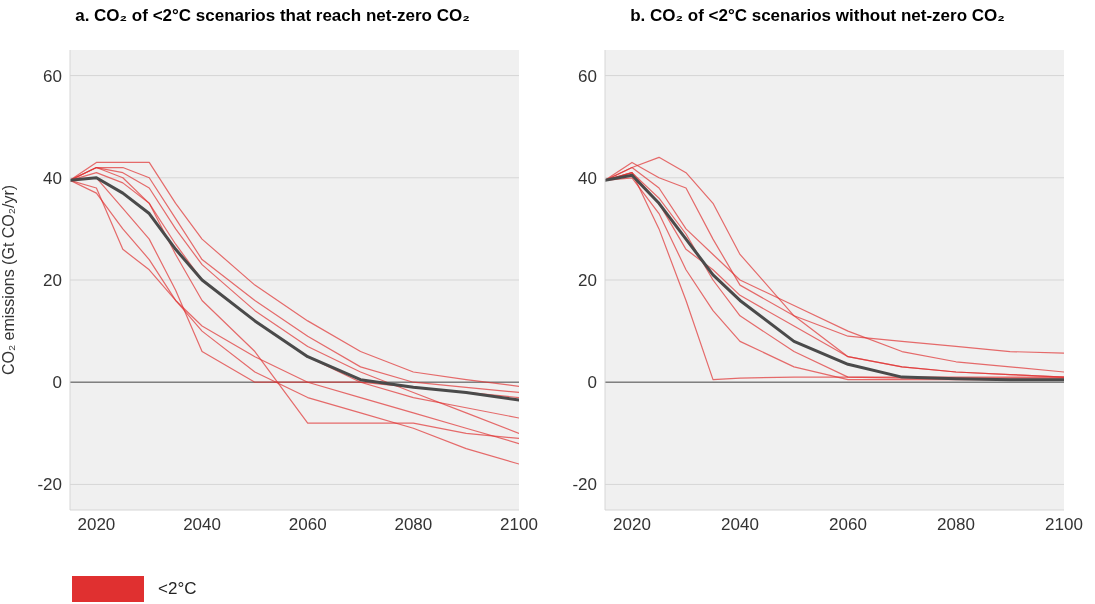 This screenshot has height=604, width=1095. What do you see at coordinates (177, 589) in the screenshot?
I see `legend-label: <2°C` at bounding box center [177, 589].